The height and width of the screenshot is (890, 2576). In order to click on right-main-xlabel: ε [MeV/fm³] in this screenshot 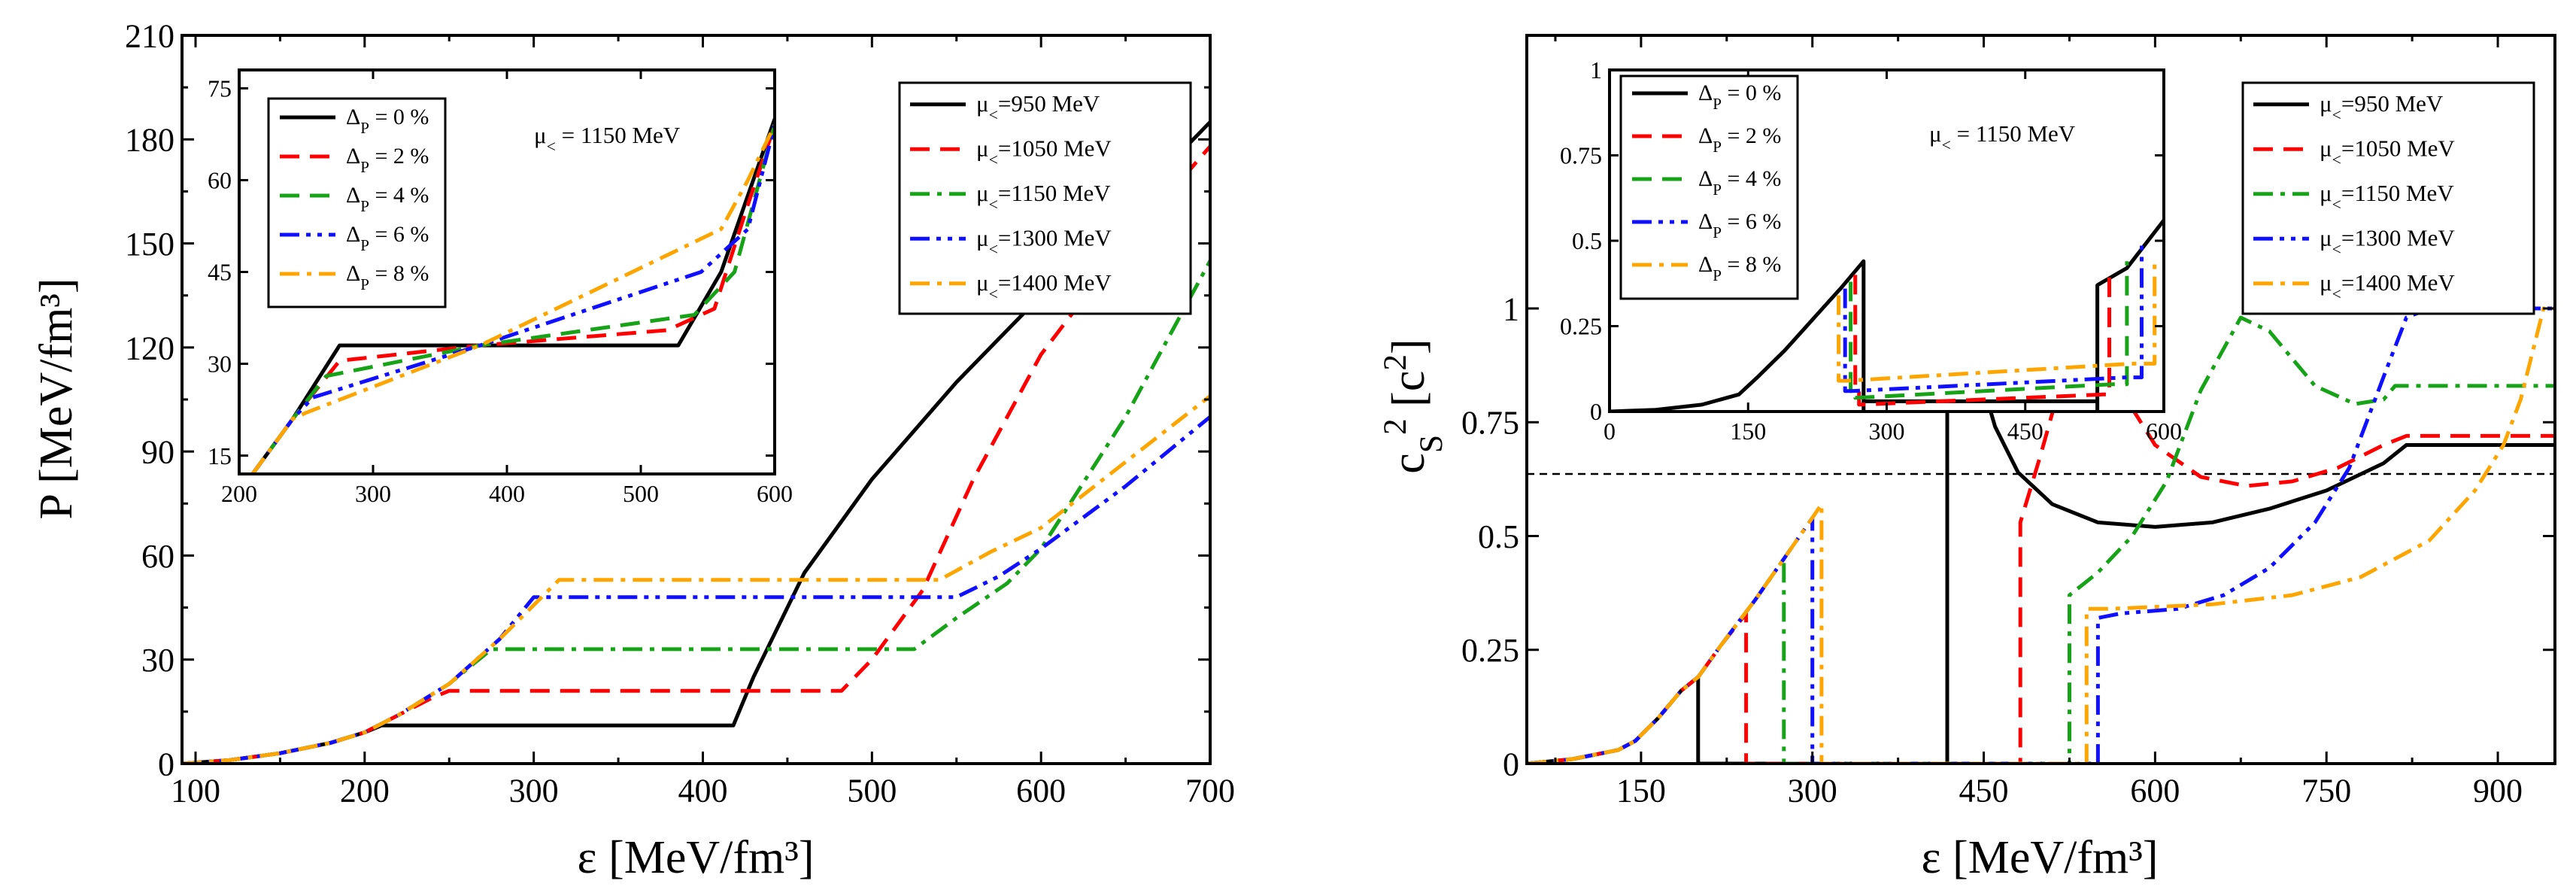, I will do `click(2040, 858)`.